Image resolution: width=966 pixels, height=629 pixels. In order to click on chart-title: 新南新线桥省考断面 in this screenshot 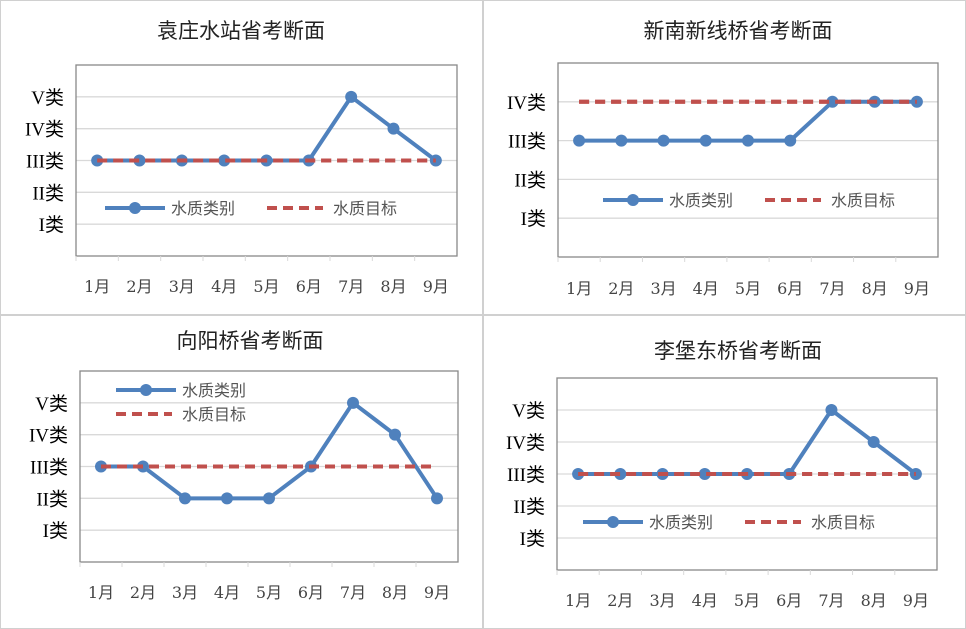, I will do `click(738, 31)`.